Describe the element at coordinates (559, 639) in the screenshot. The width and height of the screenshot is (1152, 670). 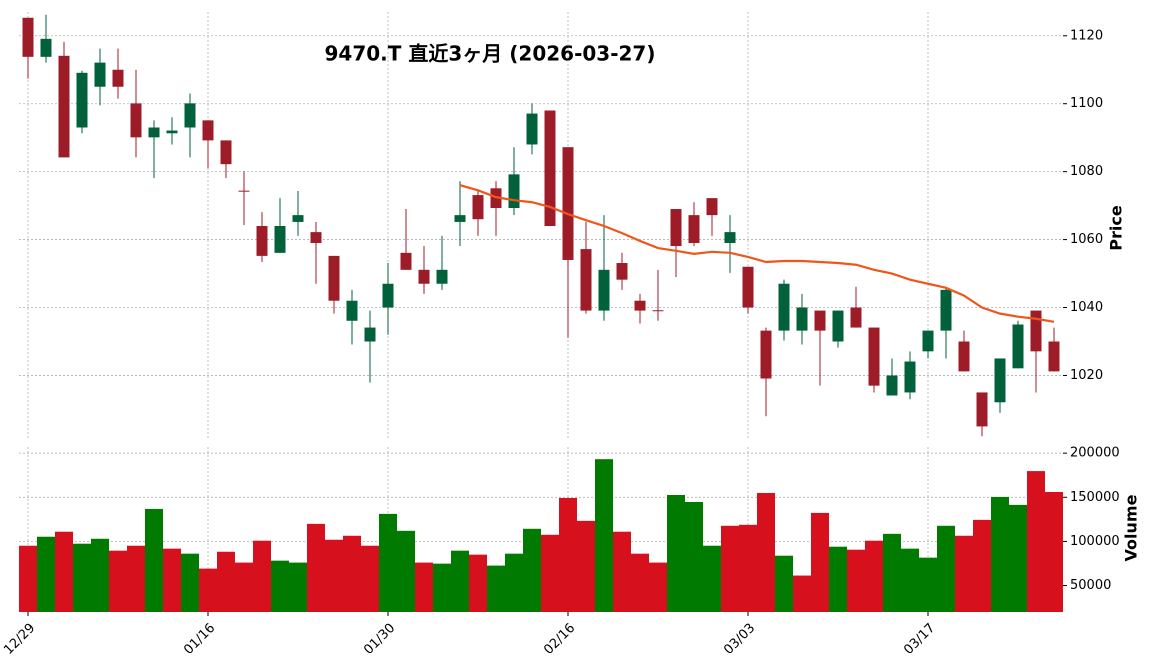
I see `x-tick-label: 02/16` at that location.